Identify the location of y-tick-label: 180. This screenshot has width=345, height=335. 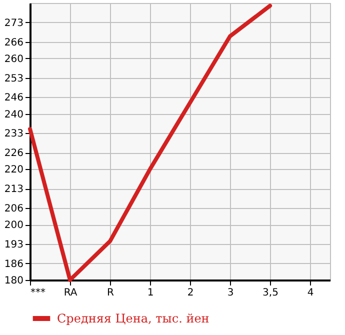
(14, 281).